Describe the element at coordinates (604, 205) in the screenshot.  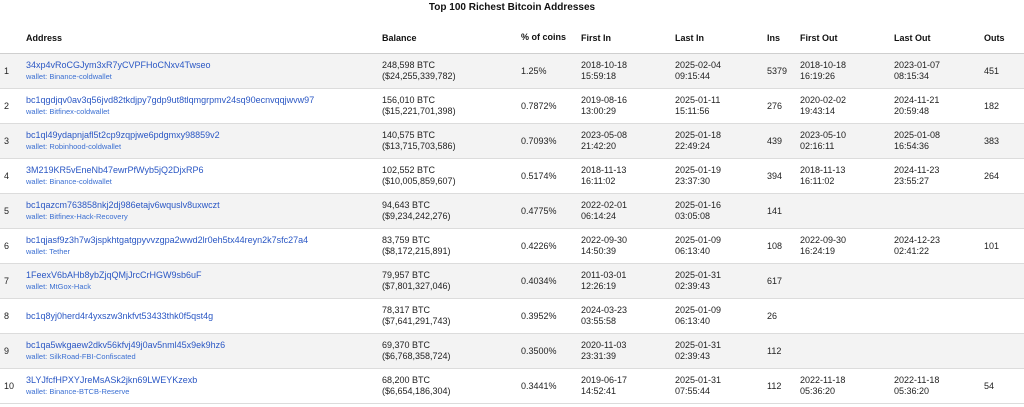
I see `first-in-date: 2022-02-01` at that location.